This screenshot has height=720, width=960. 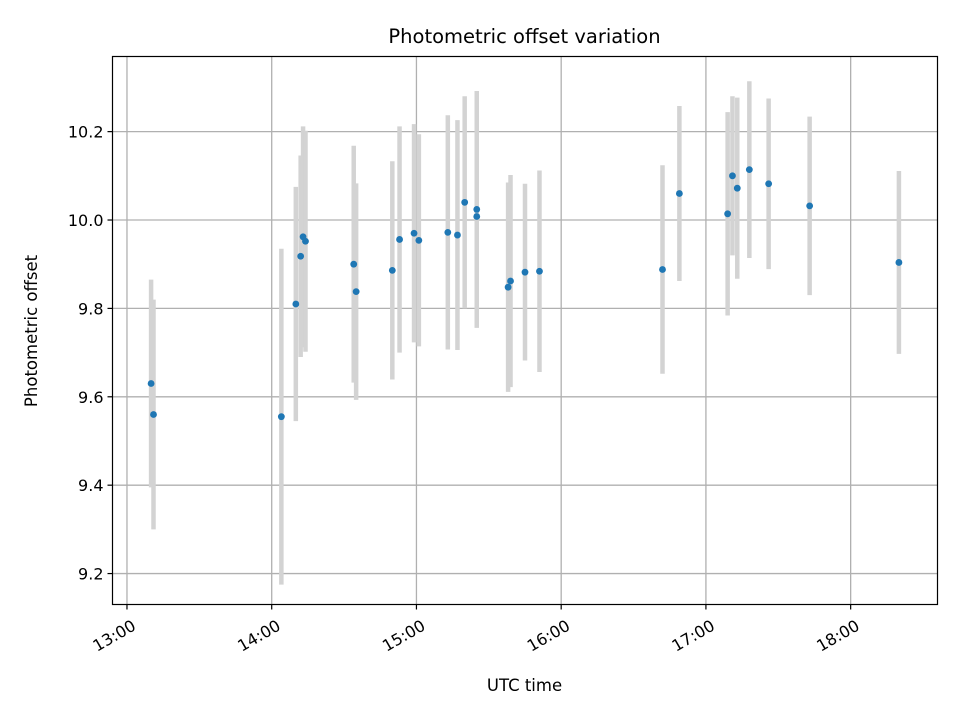 What do you see at coordinates (86, 132) in the screenshot?
I see `y-tick-label: 10.2` at bounding box center [86, 132].